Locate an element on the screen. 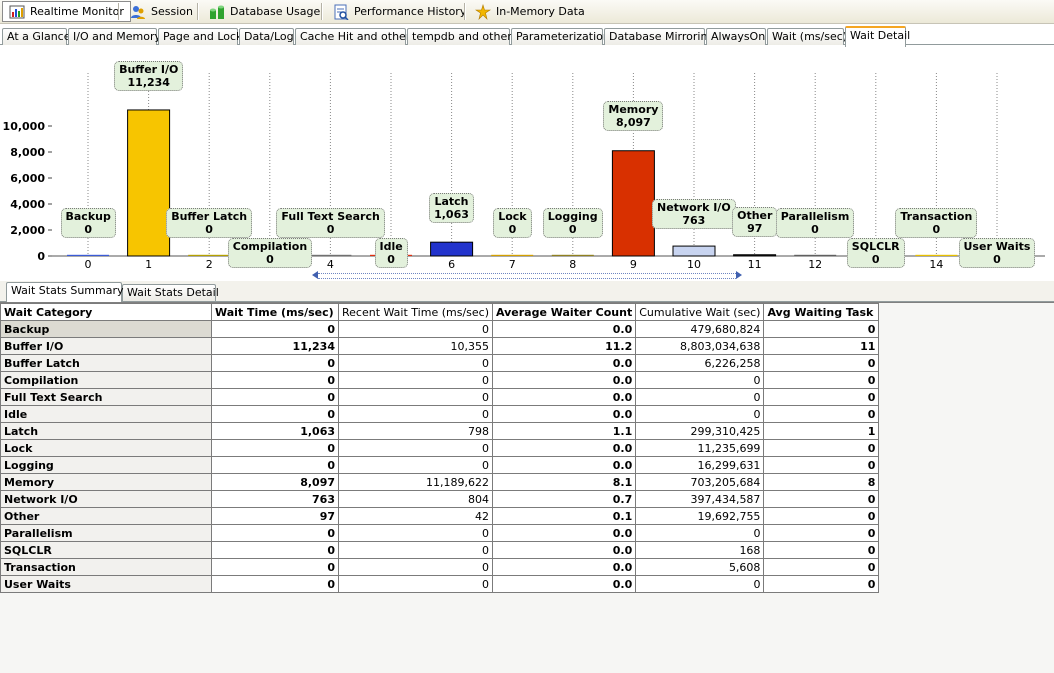 The width and height of the screenshot is (1054, 673). y-tick-label-0: 0 is located at coordinates (41, 256).